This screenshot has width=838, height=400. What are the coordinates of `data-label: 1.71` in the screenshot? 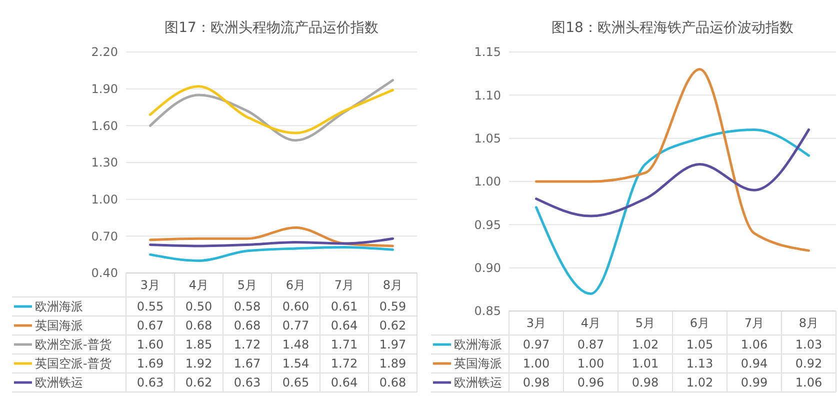 It's located at (344, 345).